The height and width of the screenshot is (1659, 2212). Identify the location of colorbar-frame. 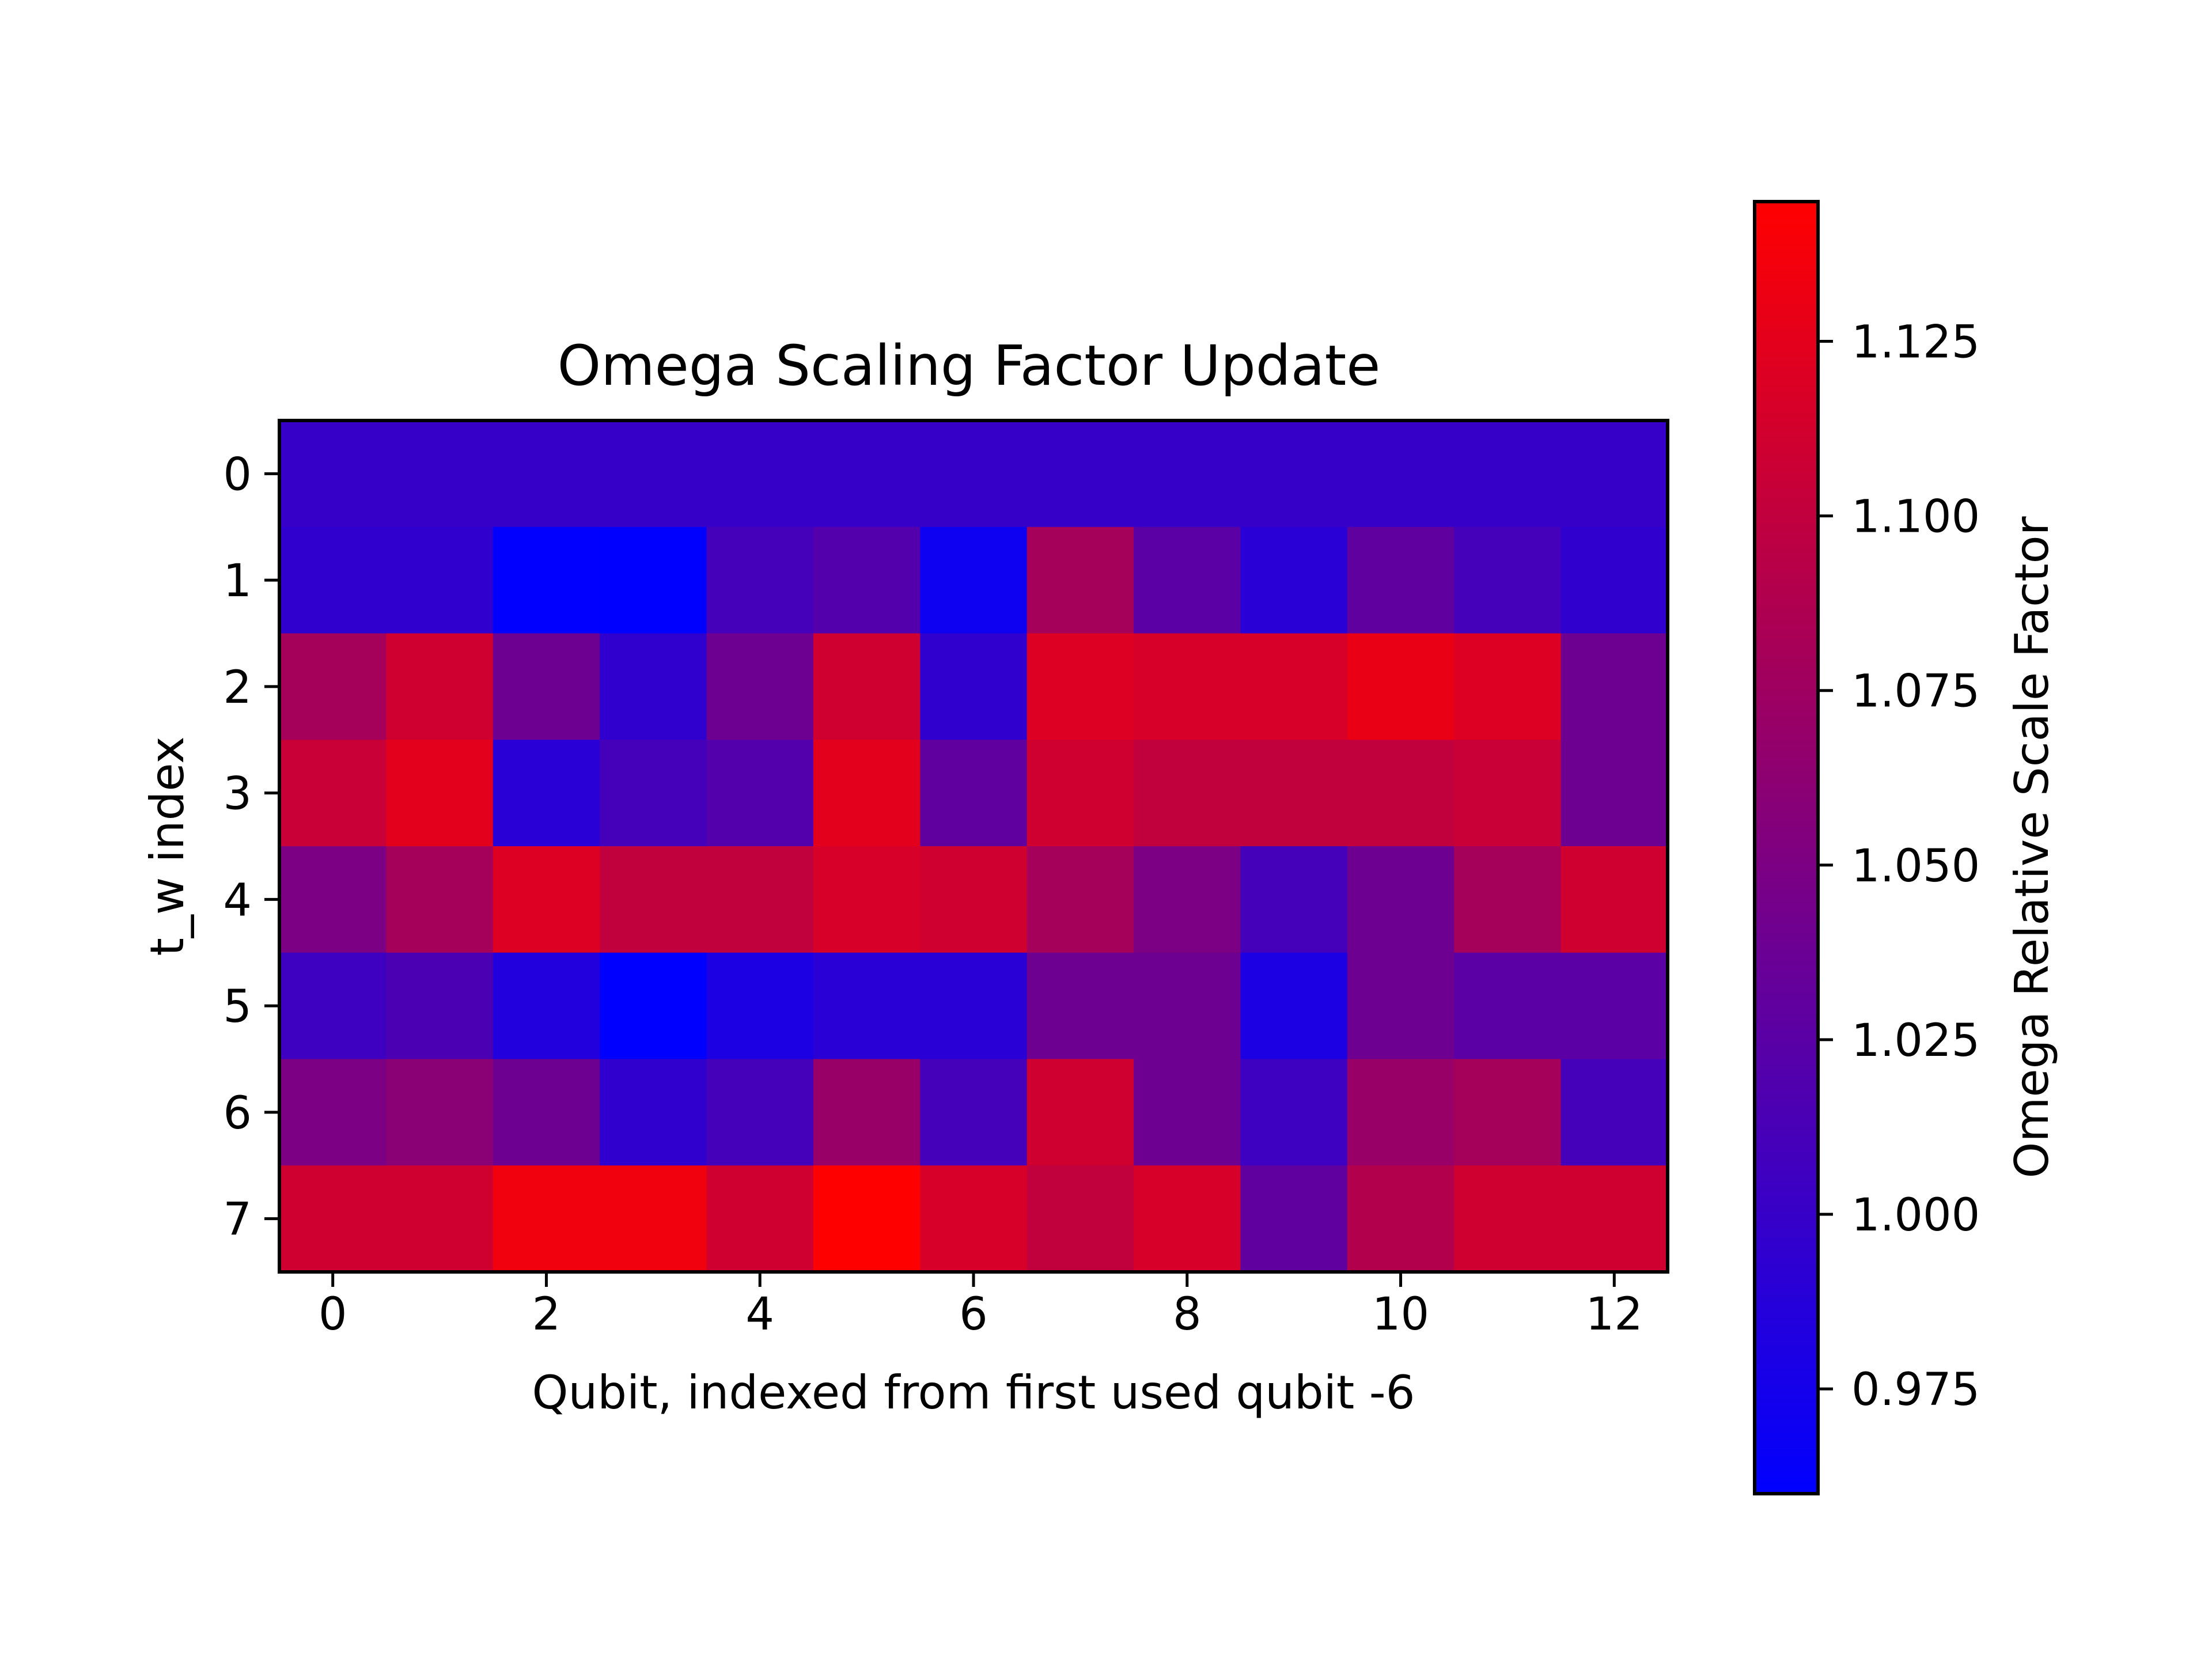
(1786, 847).